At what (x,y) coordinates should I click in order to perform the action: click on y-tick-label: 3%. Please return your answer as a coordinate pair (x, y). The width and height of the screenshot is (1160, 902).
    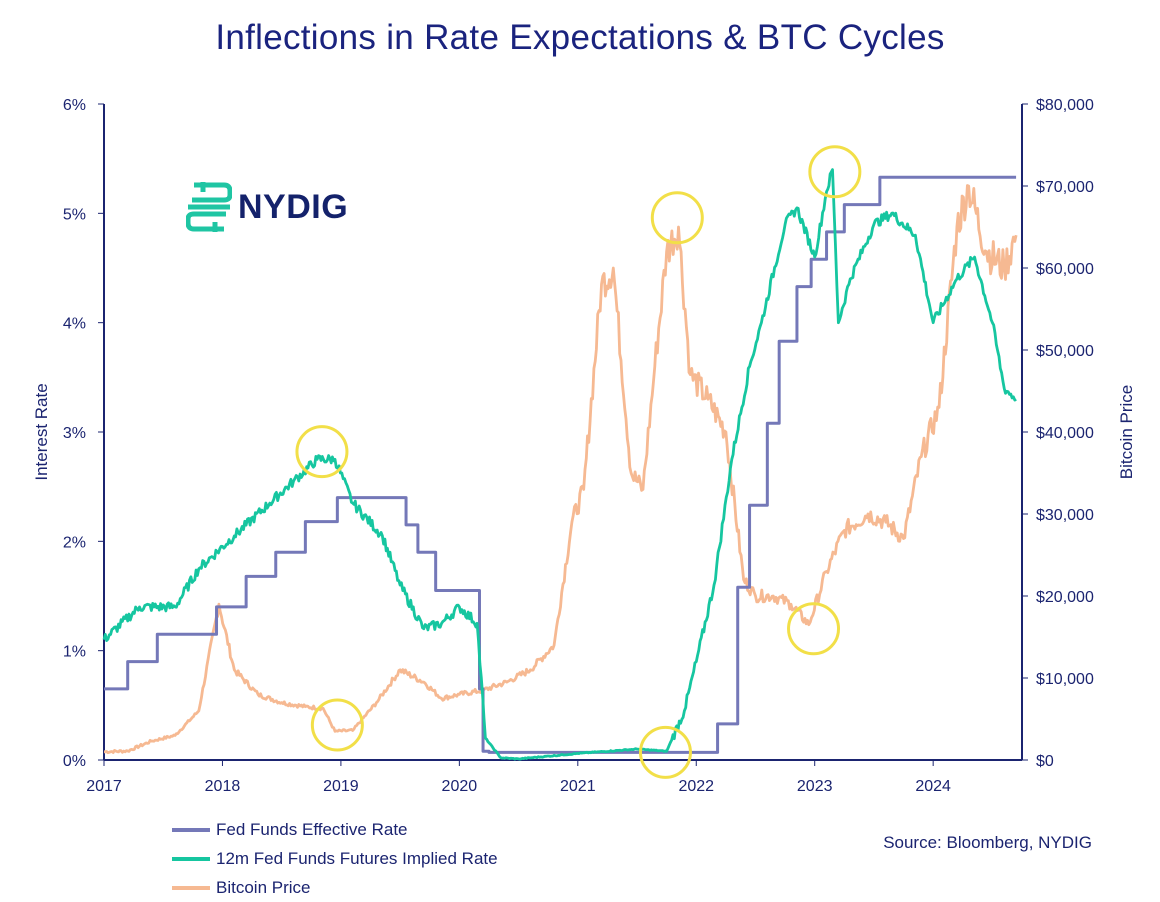
    Looking at the image, I should click on (74, 433).